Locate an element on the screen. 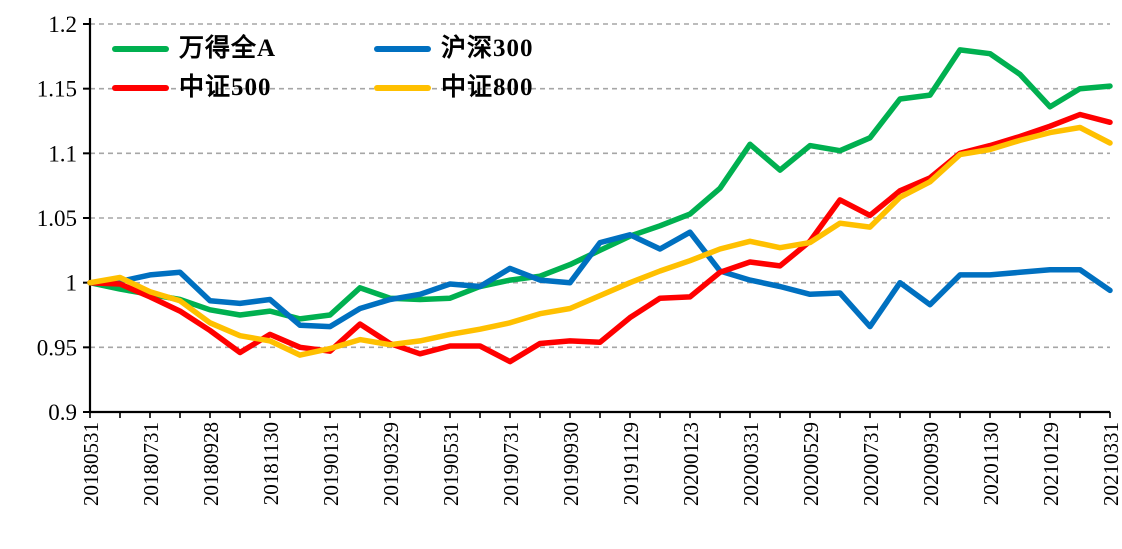 This screenshot has height=549, width=1122. legend-label-中证500: 中证500 is located at coordinates (225, 87).